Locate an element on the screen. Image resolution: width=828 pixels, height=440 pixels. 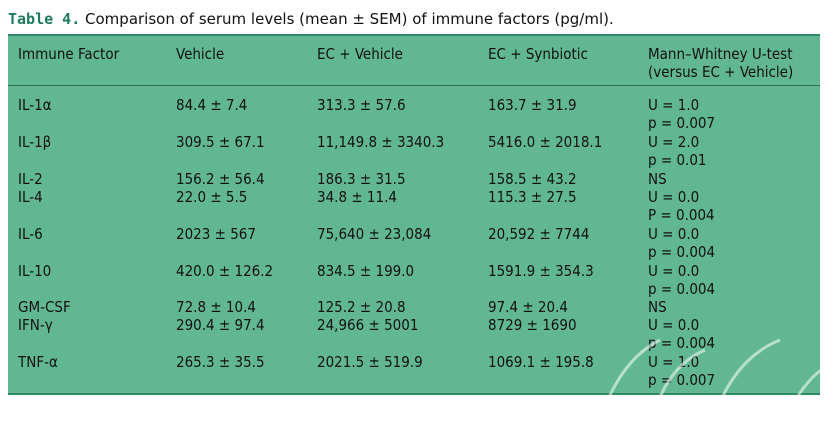
cell-ec-synbiotic: 115.3 ± 27.5 is located at coordinates (532, 197).